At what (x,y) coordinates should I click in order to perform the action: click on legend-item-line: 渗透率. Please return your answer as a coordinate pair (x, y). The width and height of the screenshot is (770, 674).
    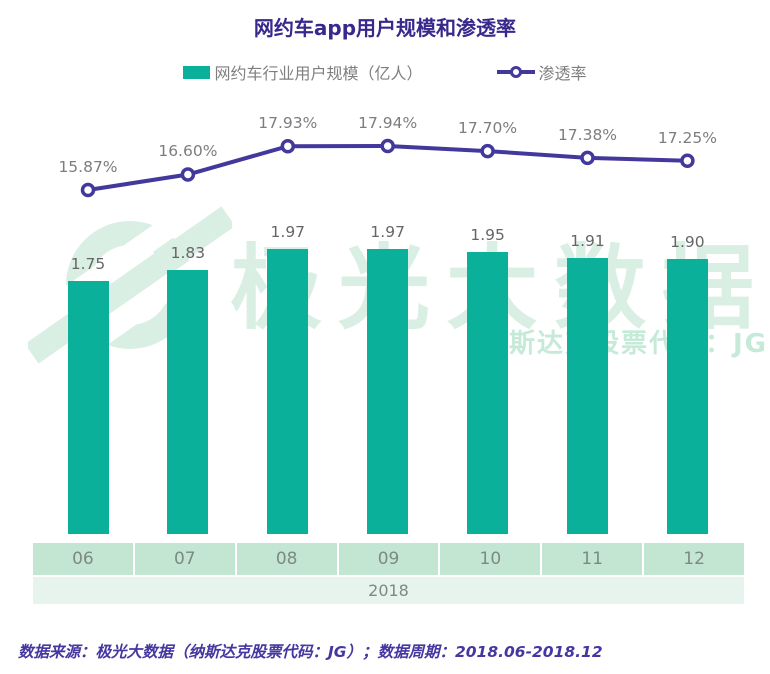
    Looking at the image, I should click on (541, 72).